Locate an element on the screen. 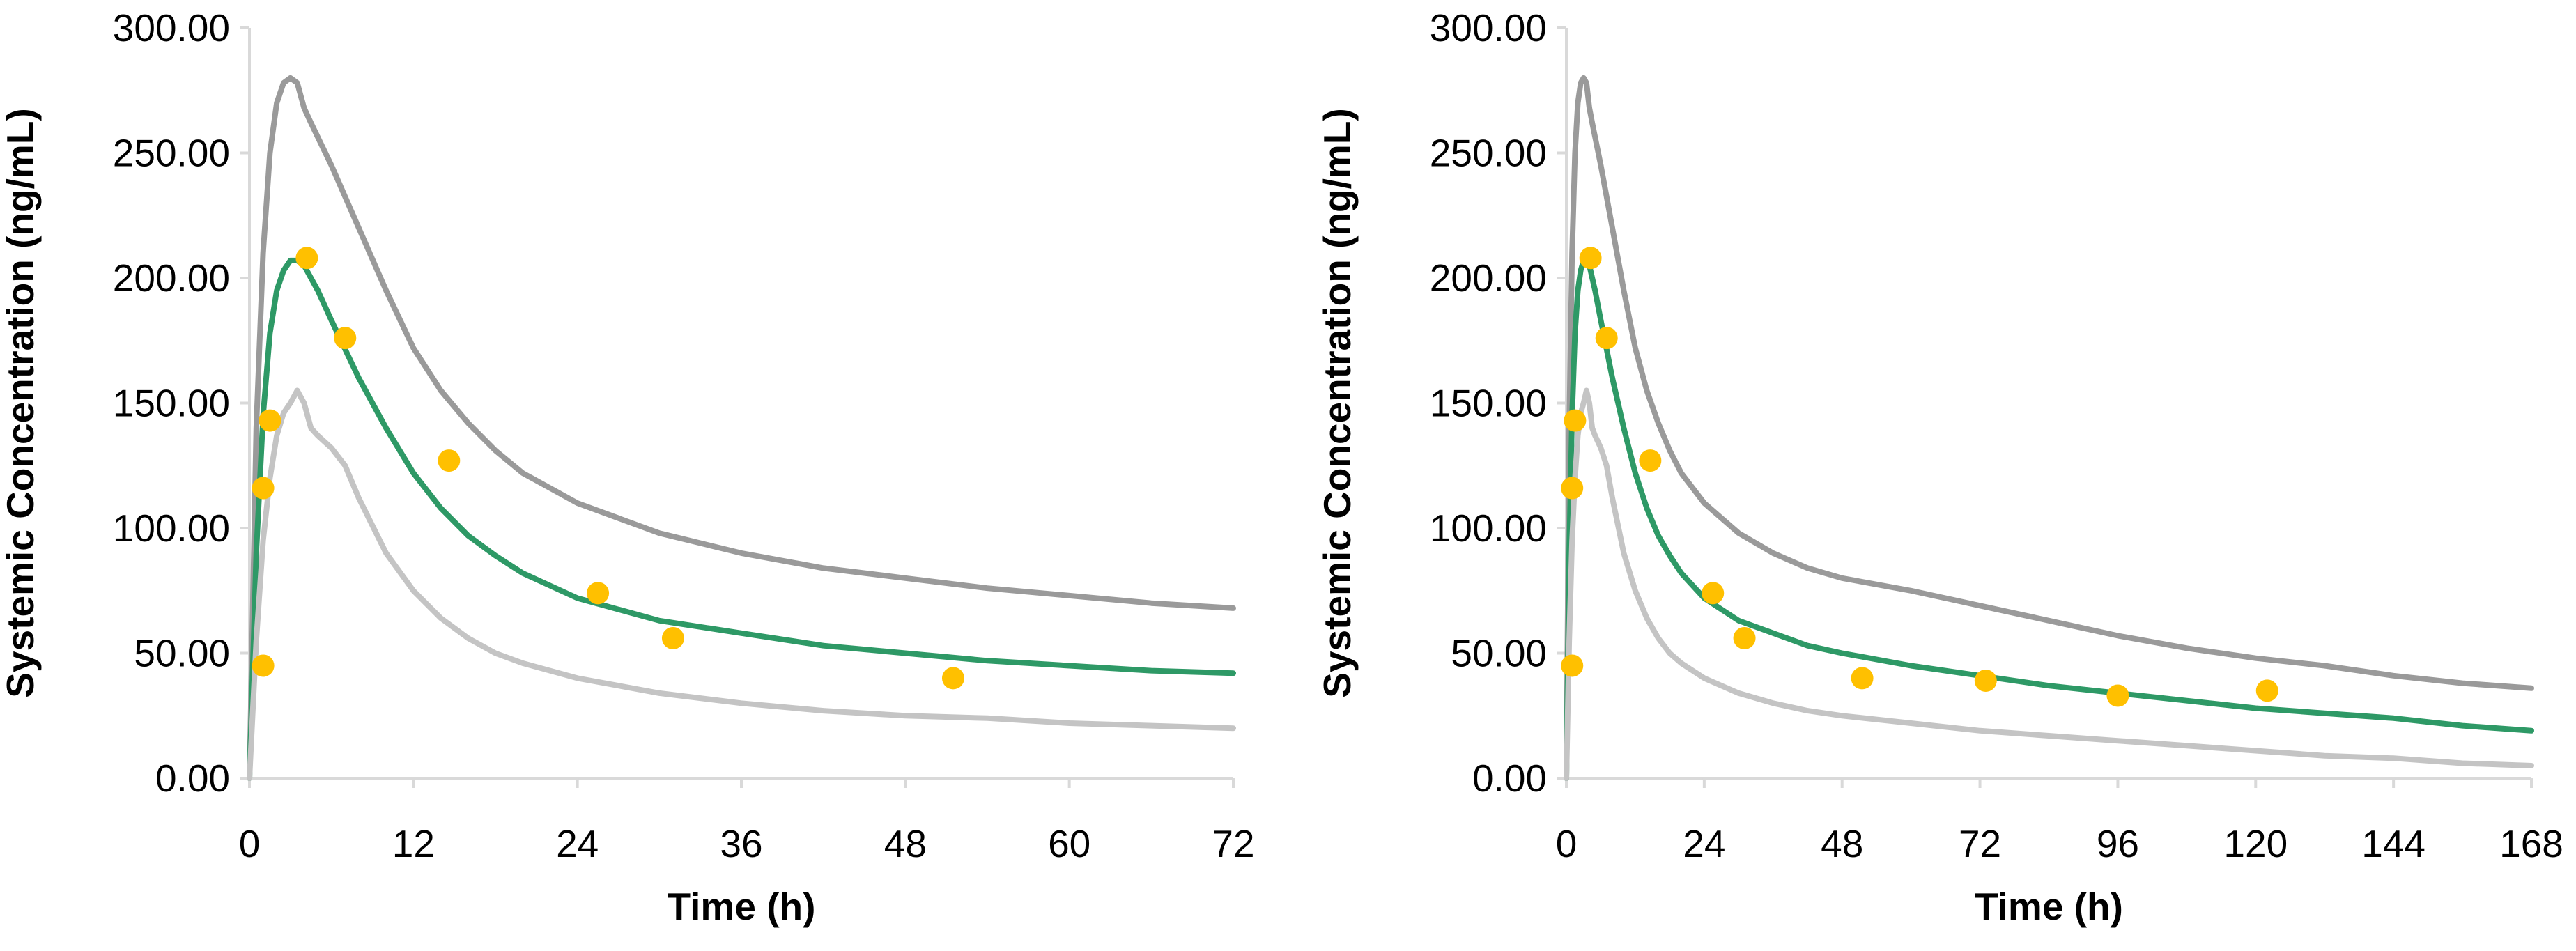 The image size is (2576, 951). right-y-tick-label: 100.00 is located at coordinates (1489, 528).